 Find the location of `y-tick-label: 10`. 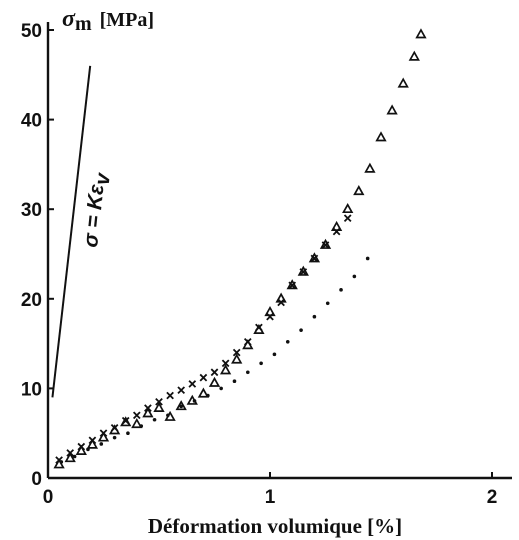

y-tick-label: 10 is located at coordinates (31, 389).